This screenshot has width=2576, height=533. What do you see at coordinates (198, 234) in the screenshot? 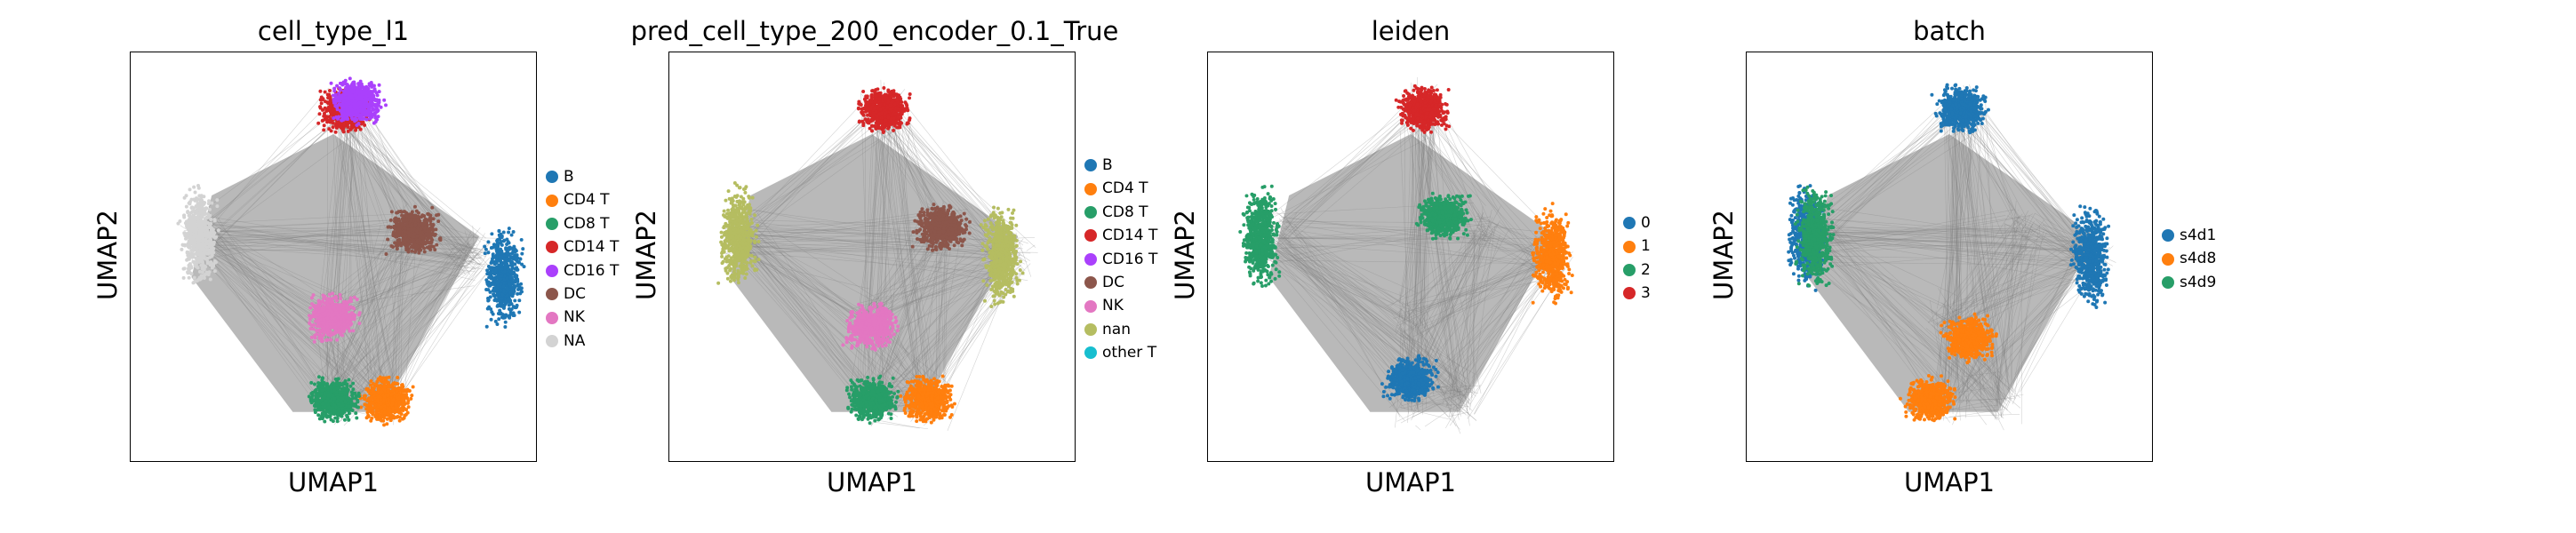
I see `cluster-na` at bounding box center [198, 234].